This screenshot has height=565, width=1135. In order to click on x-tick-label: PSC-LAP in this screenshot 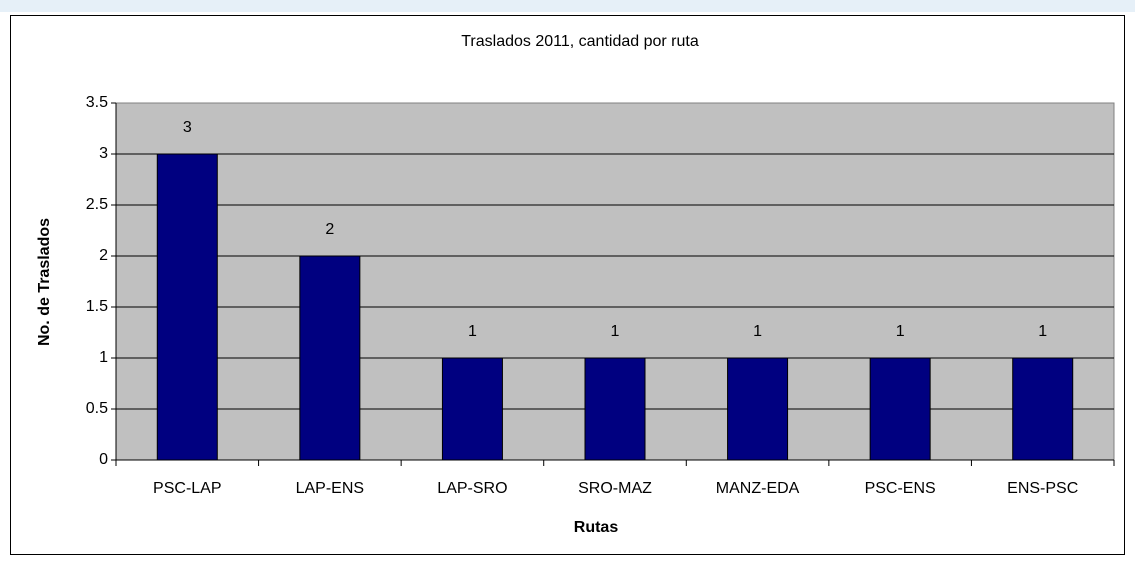, I will do `click(187, 488)`.